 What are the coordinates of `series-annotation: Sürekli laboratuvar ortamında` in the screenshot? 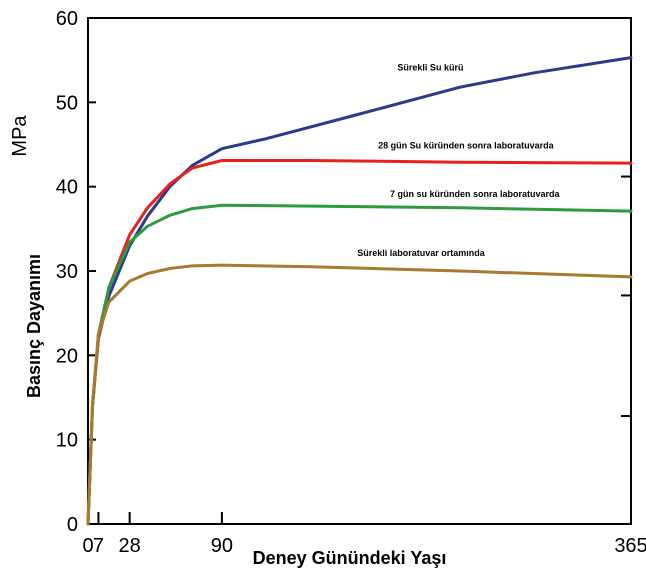 It's located at (421, 253).